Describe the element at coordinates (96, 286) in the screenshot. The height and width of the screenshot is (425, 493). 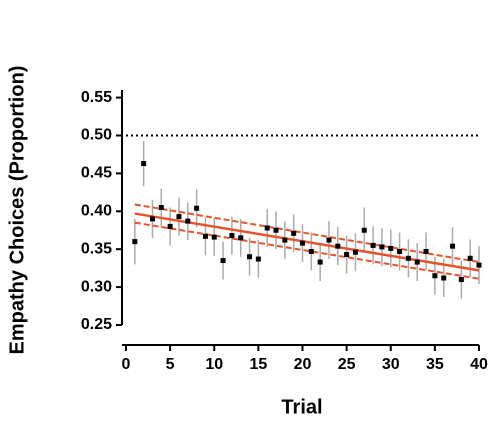
I see `y-tick-label: 0.30` at that location.